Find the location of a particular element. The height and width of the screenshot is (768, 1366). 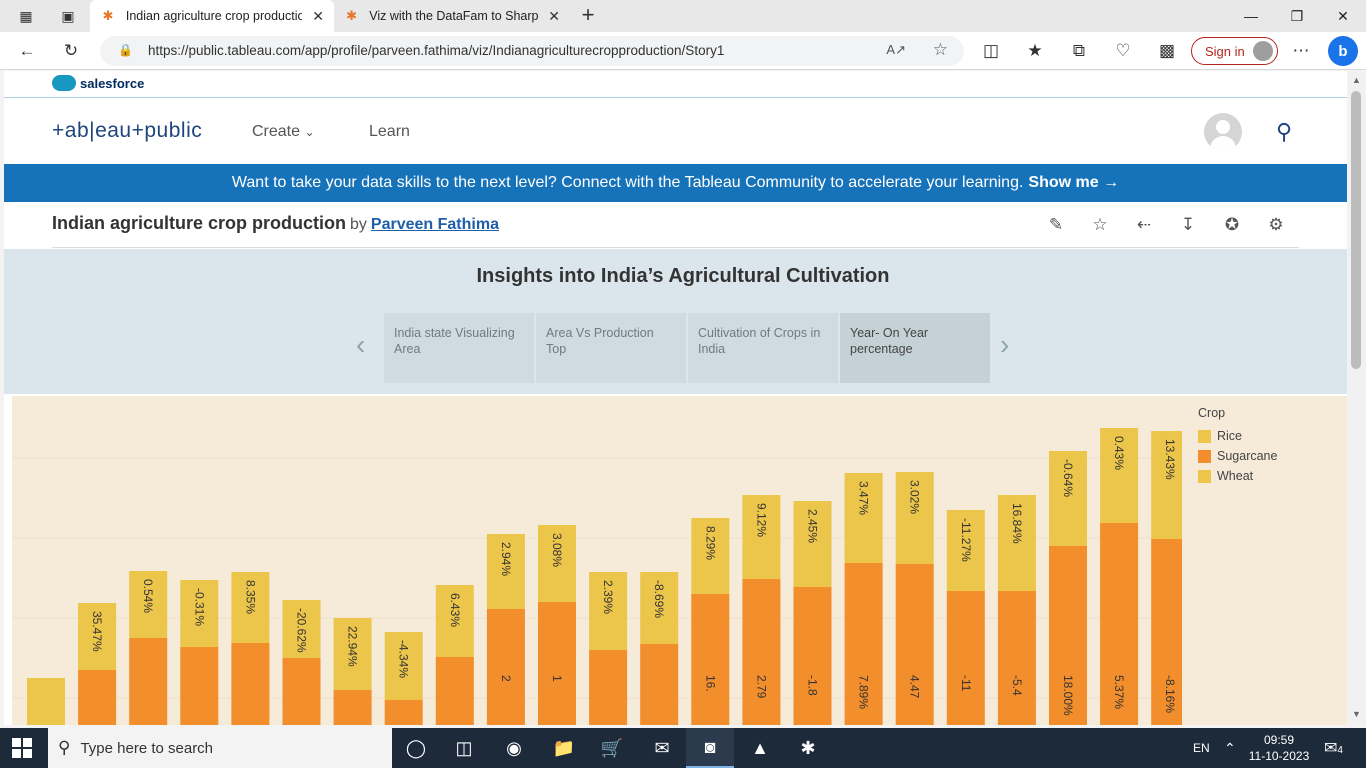

green-app-icon: ▲ is located at coordinates (760, 747).